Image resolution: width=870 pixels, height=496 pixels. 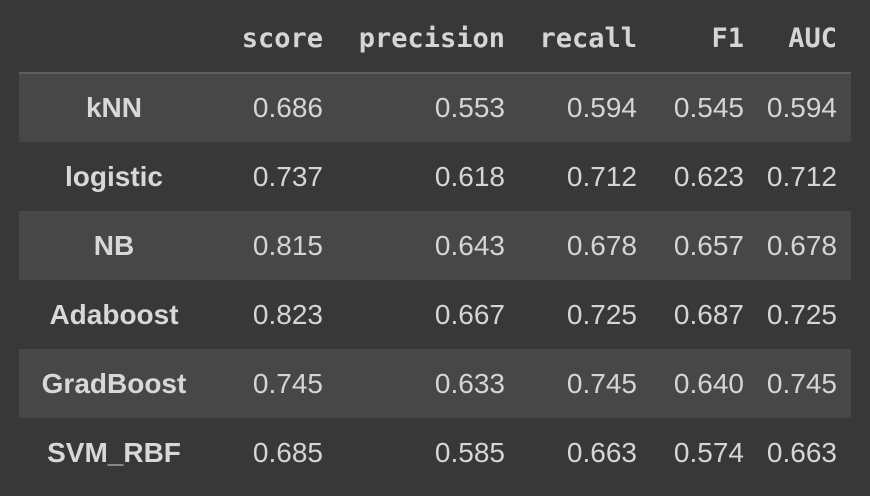 What do you see at coordinates (801, 383) in the screenshot?
I see `cell-auc: 0.745` at bounding box center [801, 383].